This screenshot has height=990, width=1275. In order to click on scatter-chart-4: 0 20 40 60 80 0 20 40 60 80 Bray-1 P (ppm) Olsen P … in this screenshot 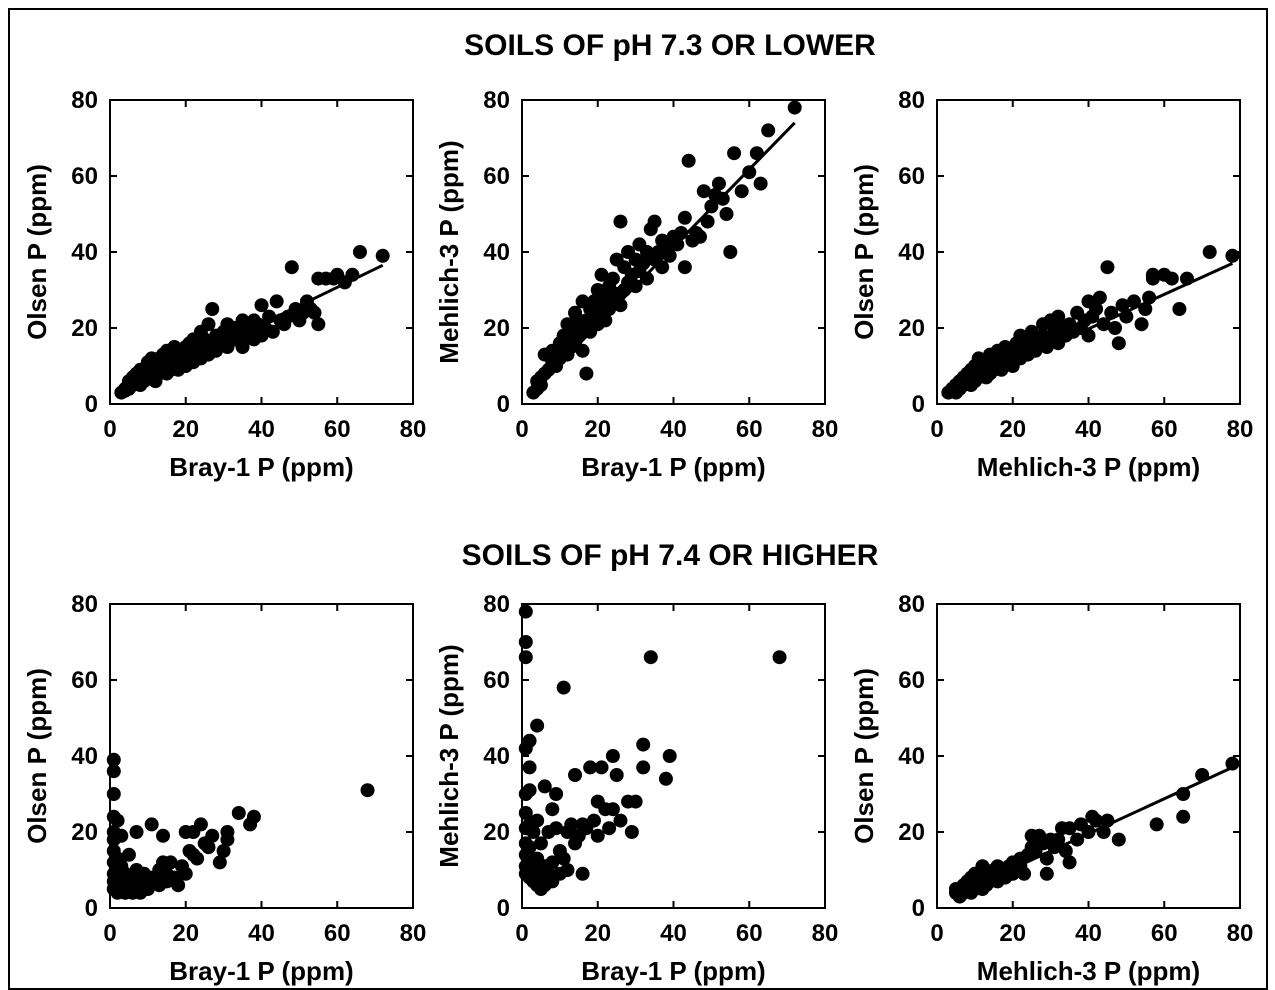, I will do `click(224, 788)`.